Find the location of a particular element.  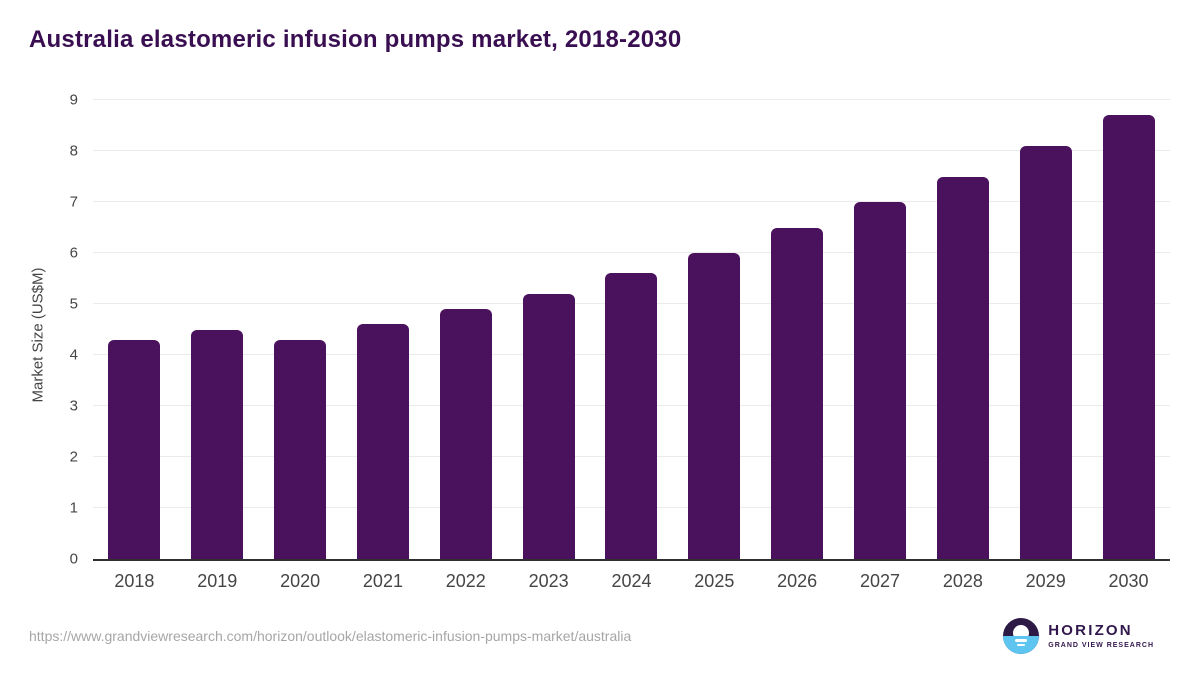

x-tick-label: 2024 is located at coordinates (631, 581).